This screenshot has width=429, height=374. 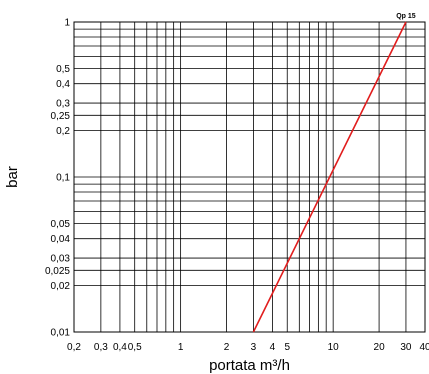 What do you see at coordinates (63, 178) in the screenshot?
I see `y-tick-label: 0,1` at bounding box center [63, 178].